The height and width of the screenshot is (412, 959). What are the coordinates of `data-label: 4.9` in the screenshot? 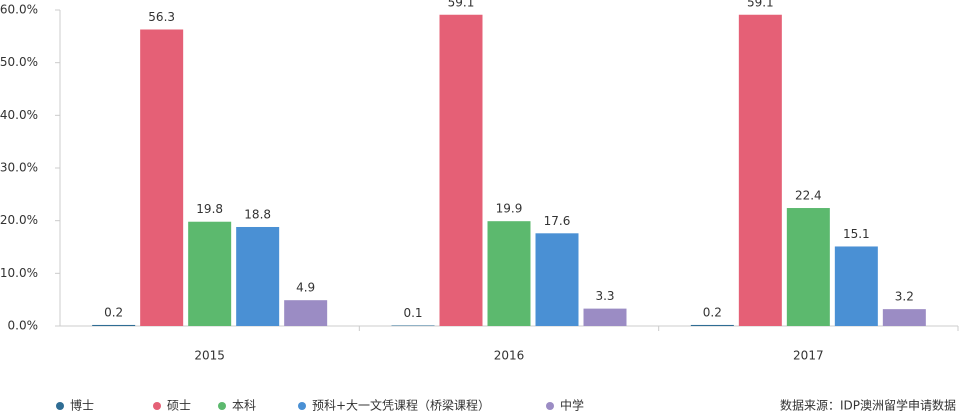 It's located at (305, 288).